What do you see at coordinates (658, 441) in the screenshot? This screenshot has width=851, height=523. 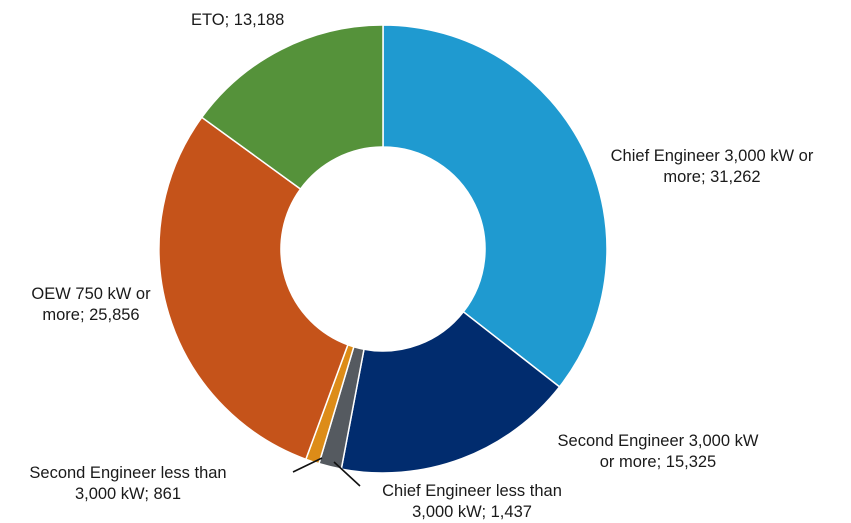 I see `label-line: Second Engineer 3,000 kW` at bounding box center [658, 441].